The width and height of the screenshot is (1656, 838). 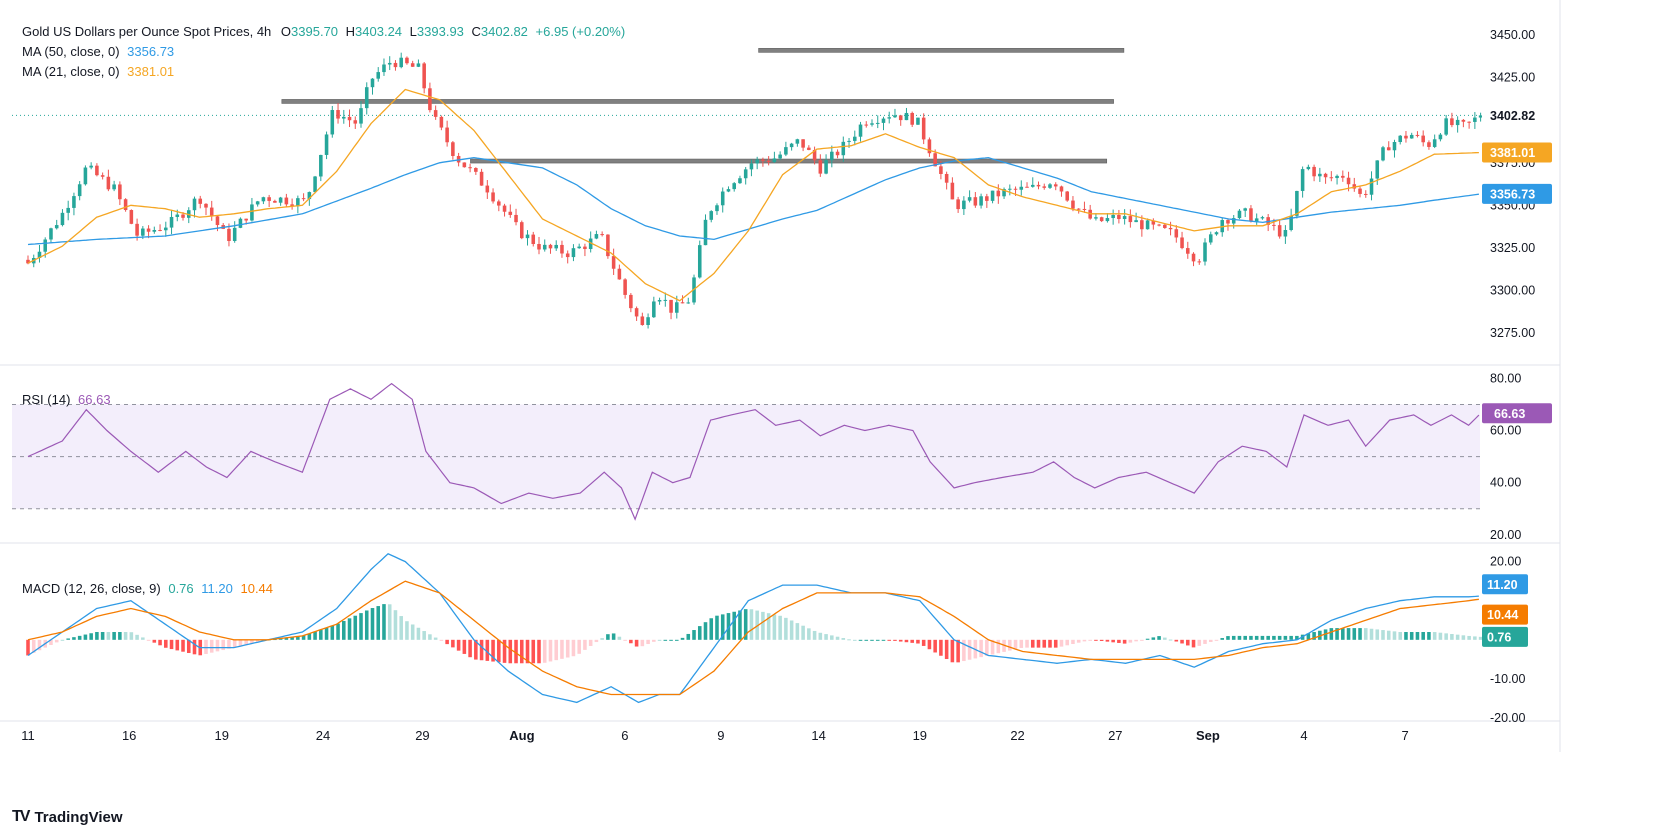 I want to click on macd-hist-badge: 0.76, so click(x=1499, y=637).